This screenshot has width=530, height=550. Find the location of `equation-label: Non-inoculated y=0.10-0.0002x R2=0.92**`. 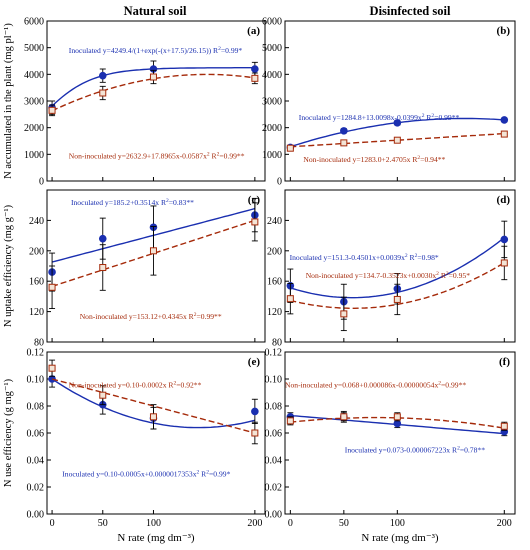

equation-label: Non-inoculated y=0.10-0.0002x R2=0.92** is located at coordinates (135, 385).